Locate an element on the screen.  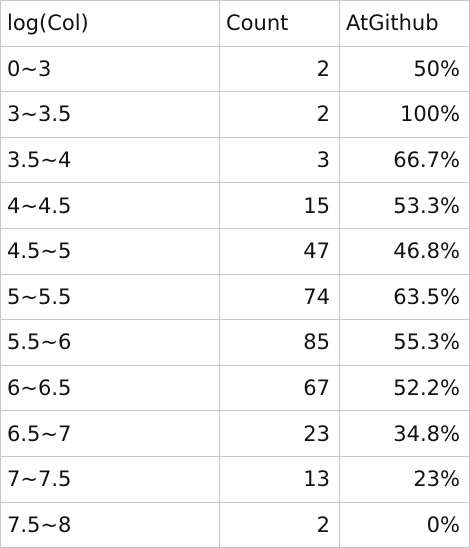
range-cell: 3~3.5 is located at coordinates (110, 114).